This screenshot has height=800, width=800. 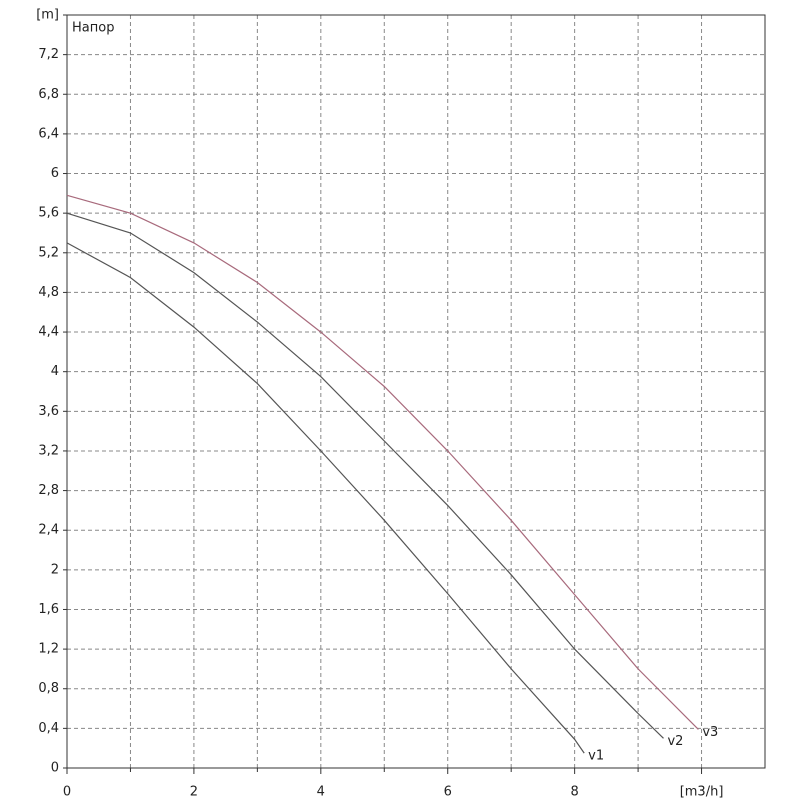 What do you see at coordinates (67, 792) in the screenshot?
I see `x-tick-label: 0` at bounding box center [67, 792].